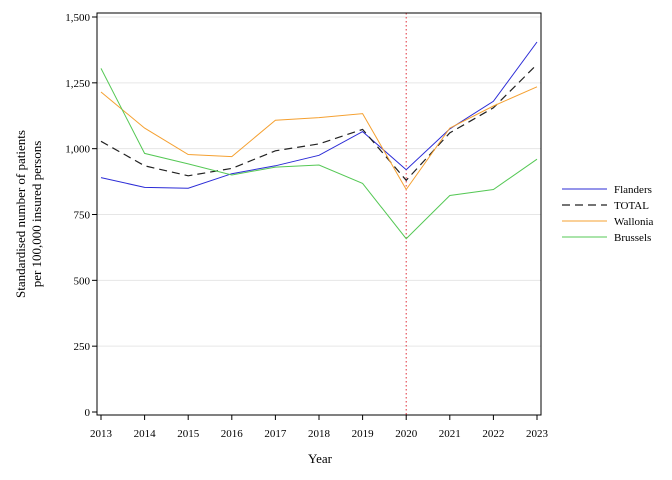 Image resolution: width=672 pixels, height=480 pixels. Describe the element at coordinates (188, 434) in the screenshot. I see `x-tick-label-2: 2015` at that location.